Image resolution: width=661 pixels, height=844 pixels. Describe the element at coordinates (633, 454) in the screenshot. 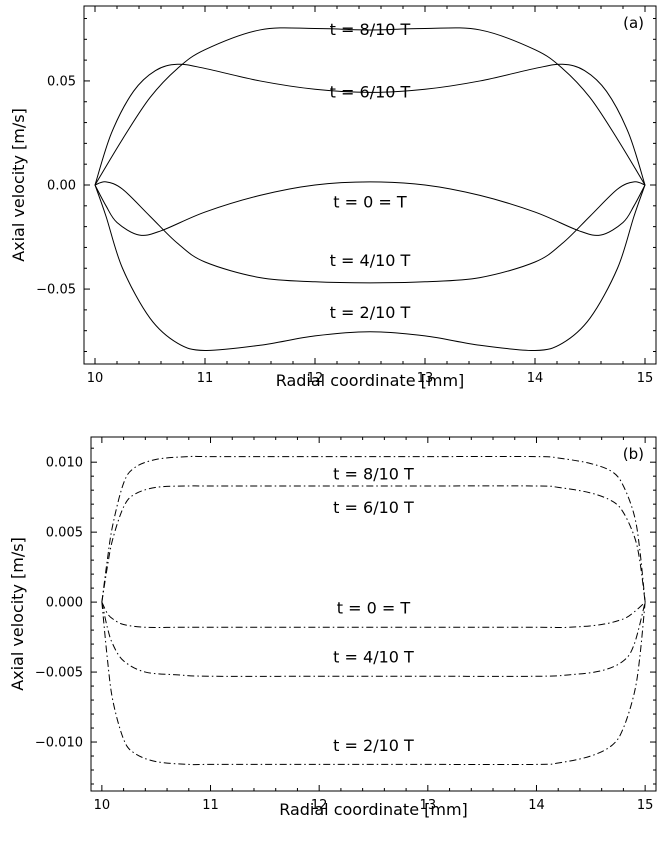

I see `panel-tag: (b)` at that location.